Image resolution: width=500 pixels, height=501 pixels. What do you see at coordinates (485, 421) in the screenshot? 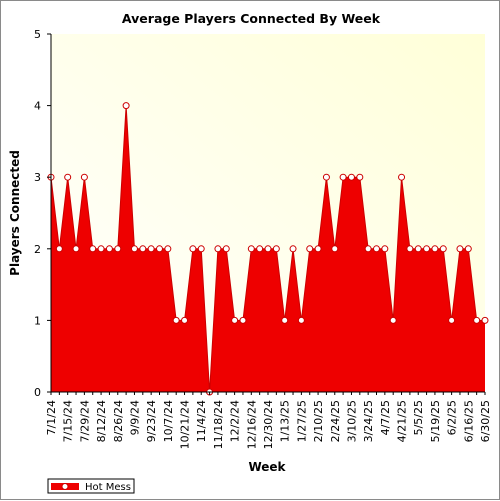
I see `x-tick-label: 6/30/25` at bounding box center [485, 421].